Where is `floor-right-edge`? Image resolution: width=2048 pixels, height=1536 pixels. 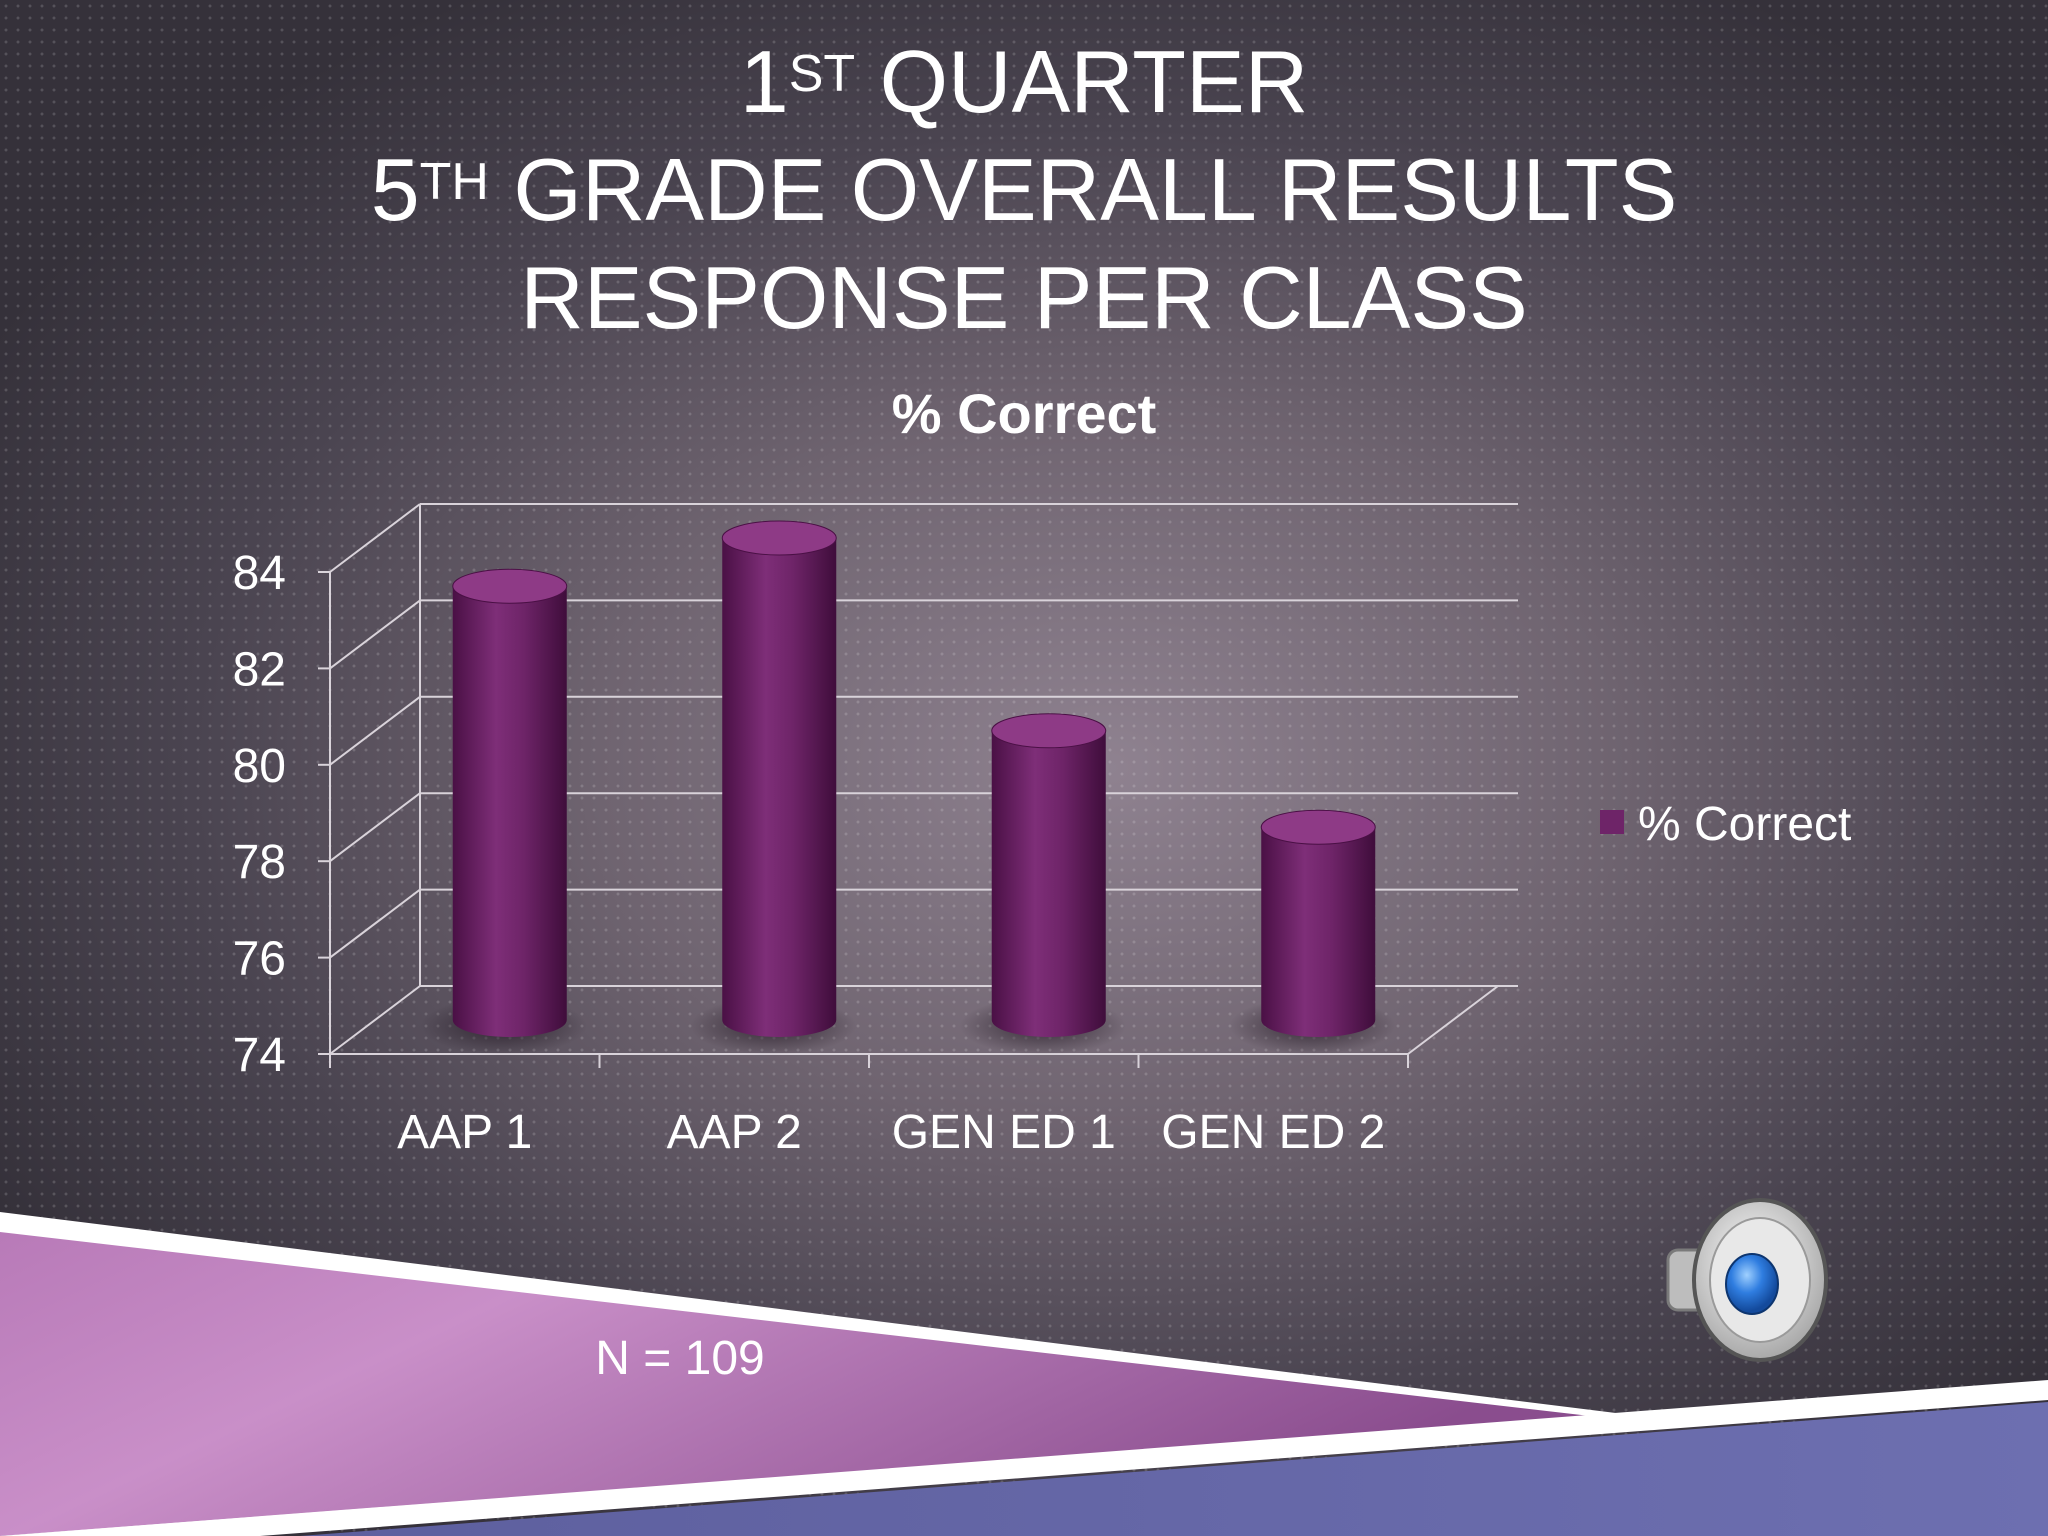 floor-right-edge is located at coordinates (1453, 1020).